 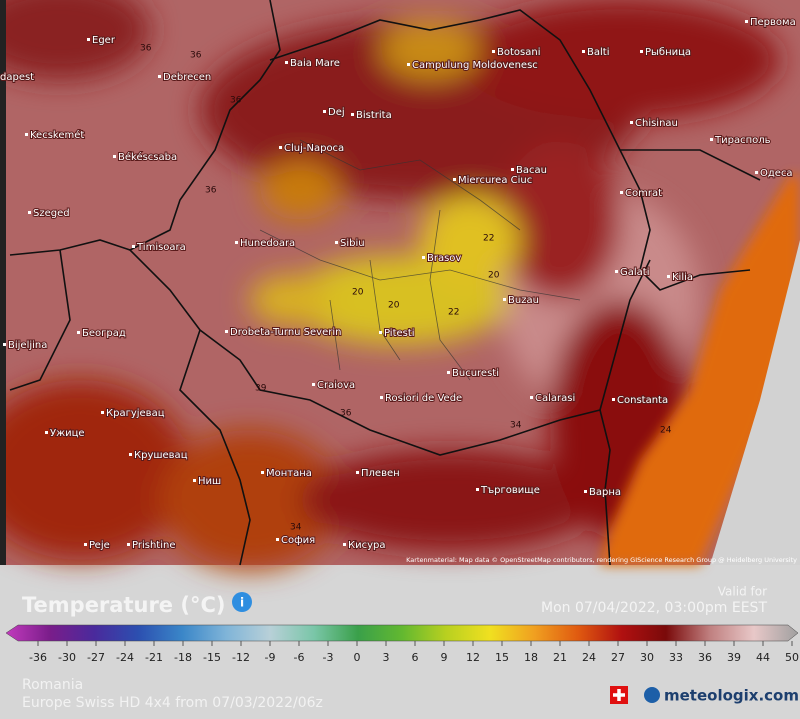 I want to click on scale-tick-label: 0, so click(x=357, y=657).